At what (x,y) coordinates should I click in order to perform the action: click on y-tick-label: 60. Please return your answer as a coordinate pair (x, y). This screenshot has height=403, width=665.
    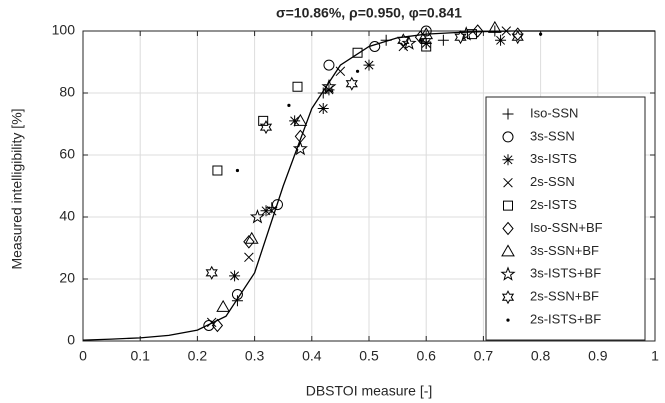
    Looking at the image, I should click on (67, 154).